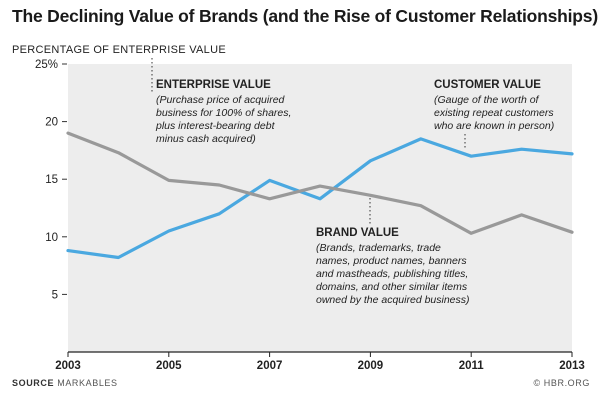 The width and height of the screenshot is (602, 404). Describe the element at coordinates (378, 248) in the screenshot. I see `brand-annotation-line: (Brands, trademarks, trade` at that location.